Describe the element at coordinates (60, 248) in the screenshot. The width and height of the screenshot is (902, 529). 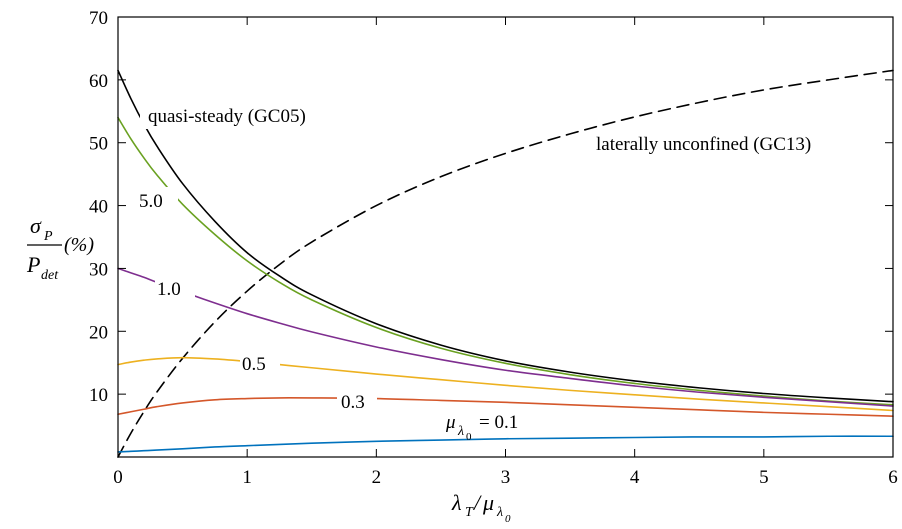
I see `y-axis-label: σ P P det (%)` at that location.